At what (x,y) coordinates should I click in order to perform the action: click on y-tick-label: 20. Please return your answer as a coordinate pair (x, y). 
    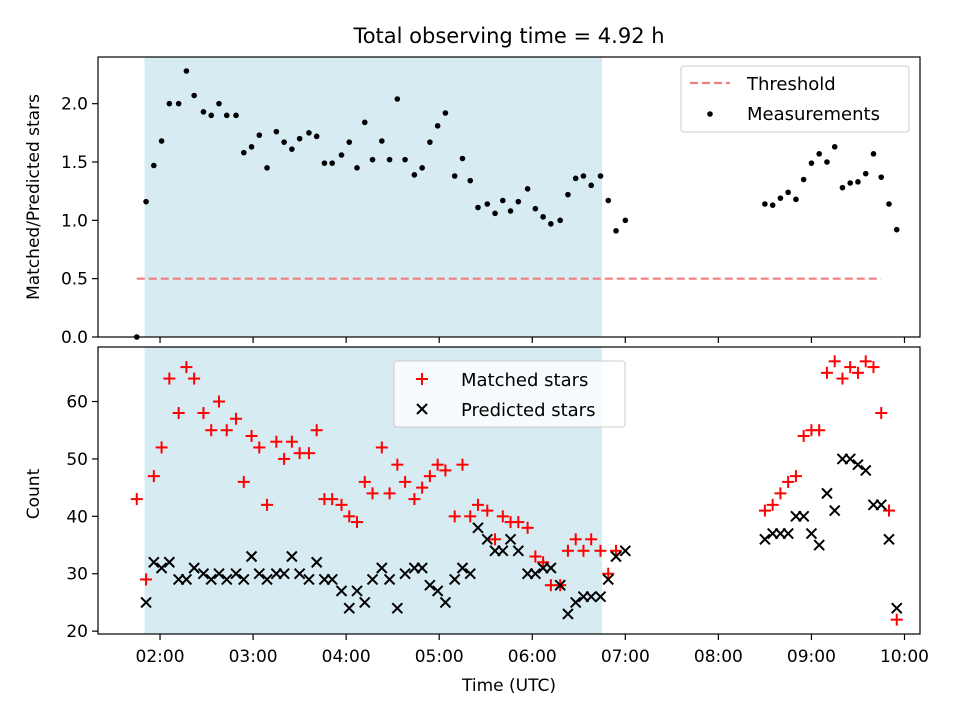
    Looking at the image, I should click on (77, 632).